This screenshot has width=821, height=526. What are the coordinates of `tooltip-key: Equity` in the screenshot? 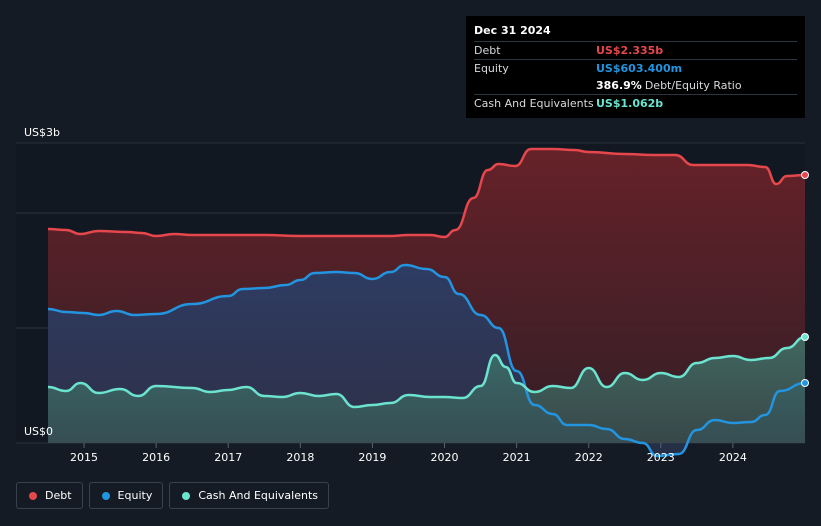 It's located at (491, 68).